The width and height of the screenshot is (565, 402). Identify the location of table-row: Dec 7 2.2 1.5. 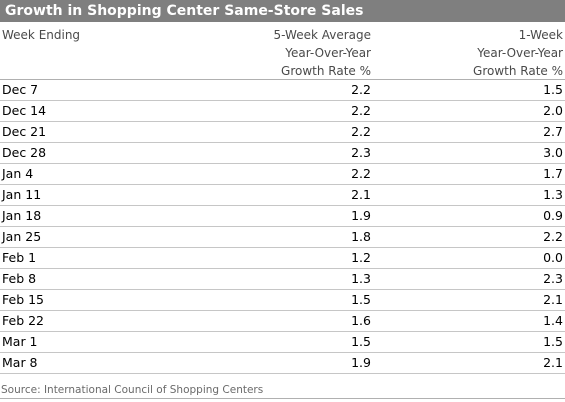
(282, 90).